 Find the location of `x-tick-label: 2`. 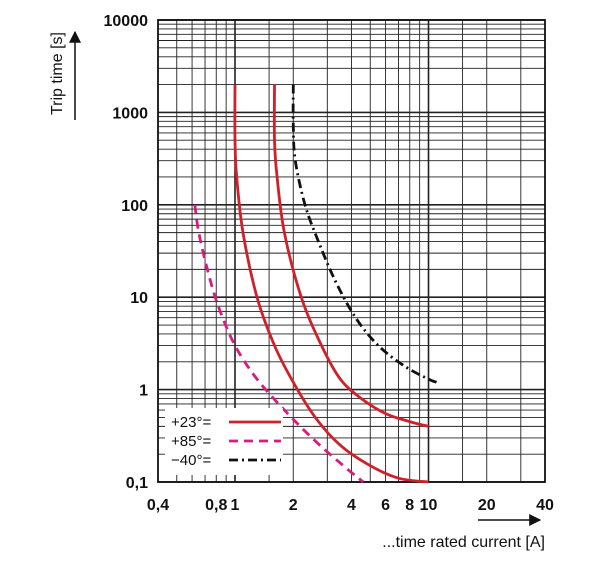

x-tick-label: 2 is located at coordinates (293, 505).